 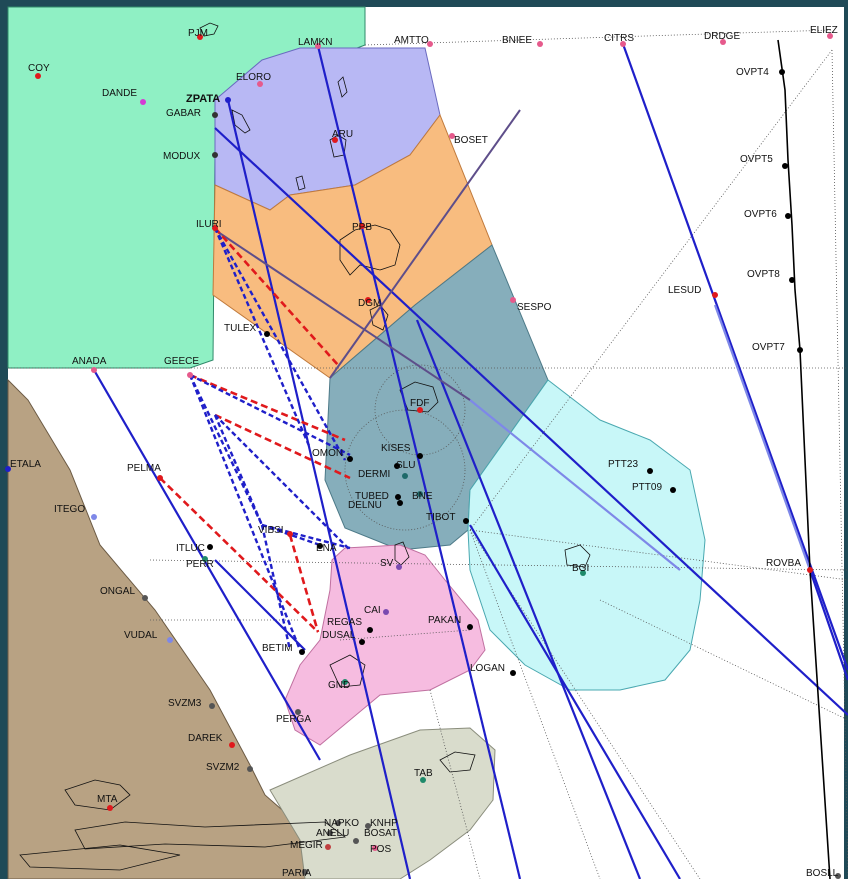 I want to click on waypoint-ovpt5: OVPT5, so click(x=764, y=161).